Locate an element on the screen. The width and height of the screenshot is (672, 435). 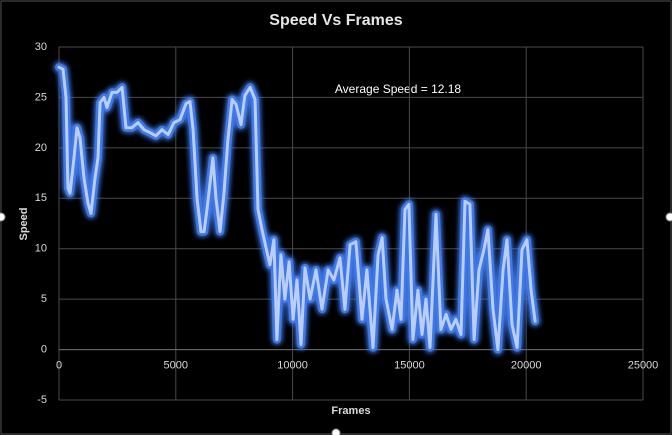
y-tick-label: 15 is located at coordinates (41, 198).